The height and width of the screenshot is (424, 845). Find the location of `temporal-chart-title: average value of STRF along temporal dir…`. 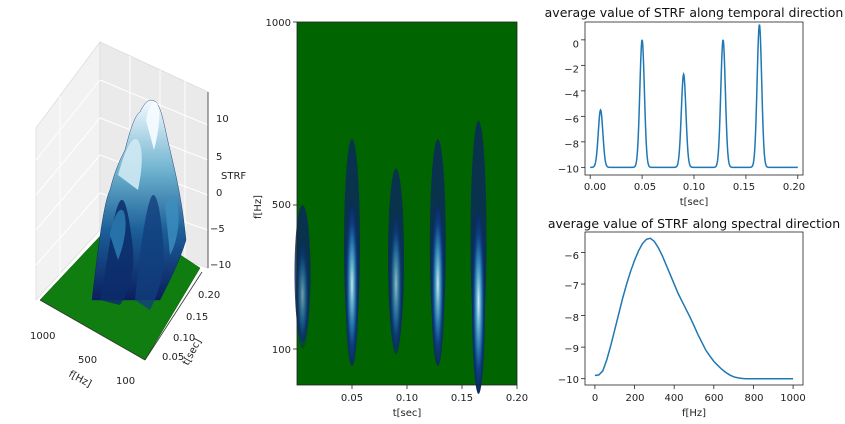

temporal-chart-title: average value of STRF along temporal dir… is located at coordinates (694, 12).